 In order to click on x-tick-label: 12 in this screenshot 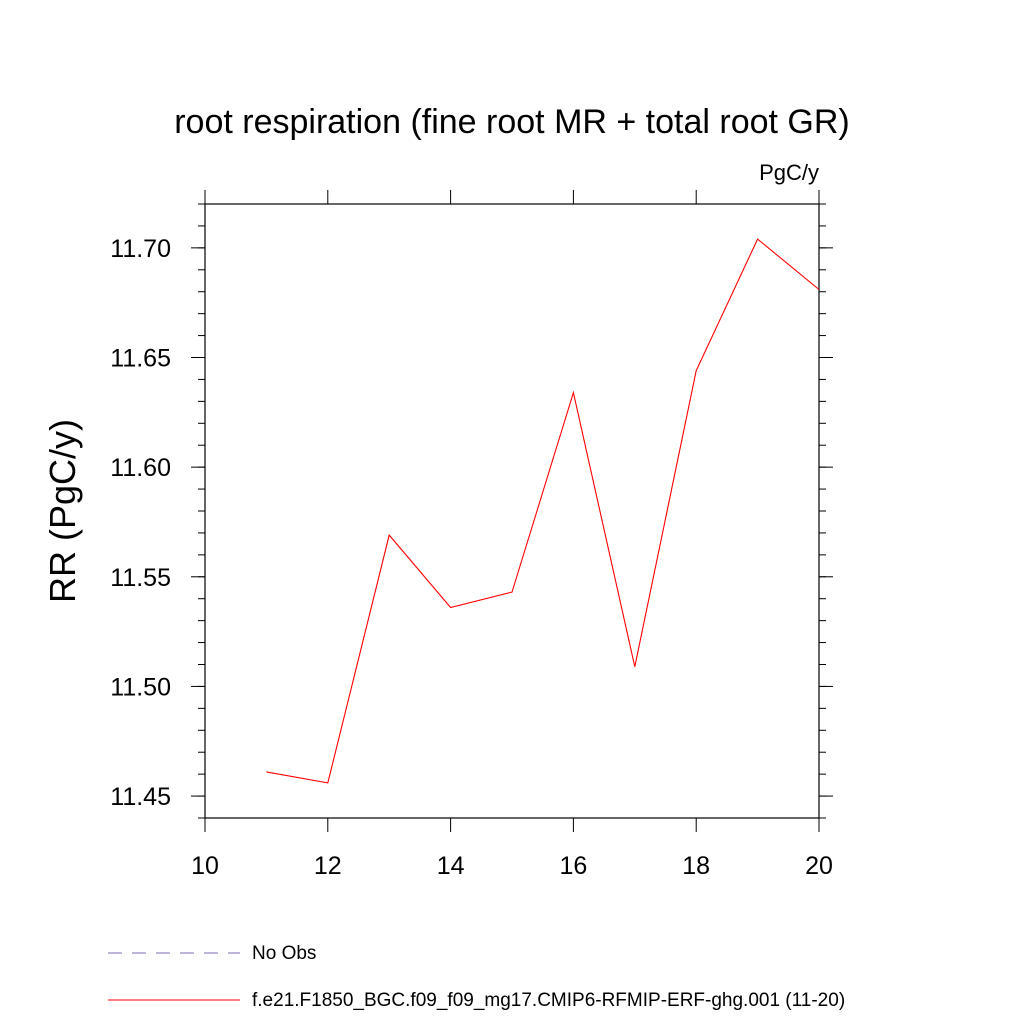, I will do `click(328, 866)`.